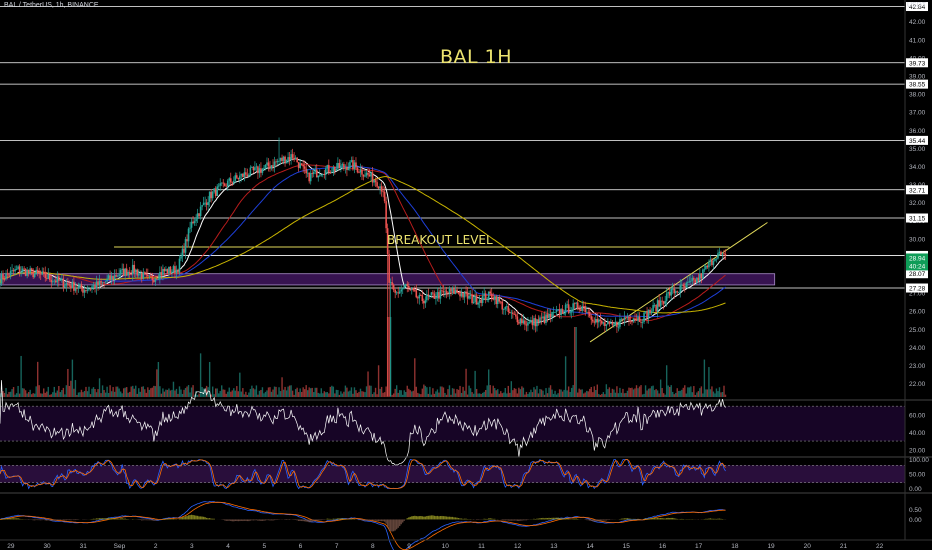 This screenshot has width=932, height=550. I want to click on time-tick-label: 12, so click(518, 546).